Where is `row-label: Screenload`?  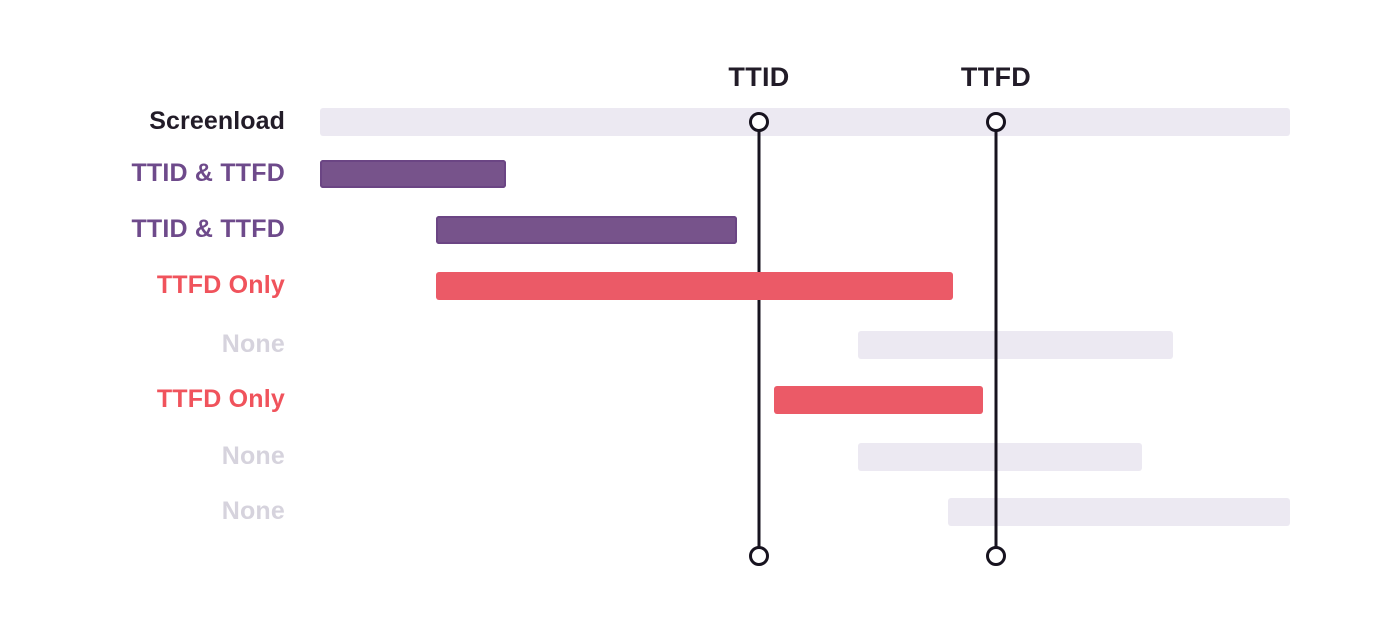 row-label: Screenload is located at coordinates (217, 120).